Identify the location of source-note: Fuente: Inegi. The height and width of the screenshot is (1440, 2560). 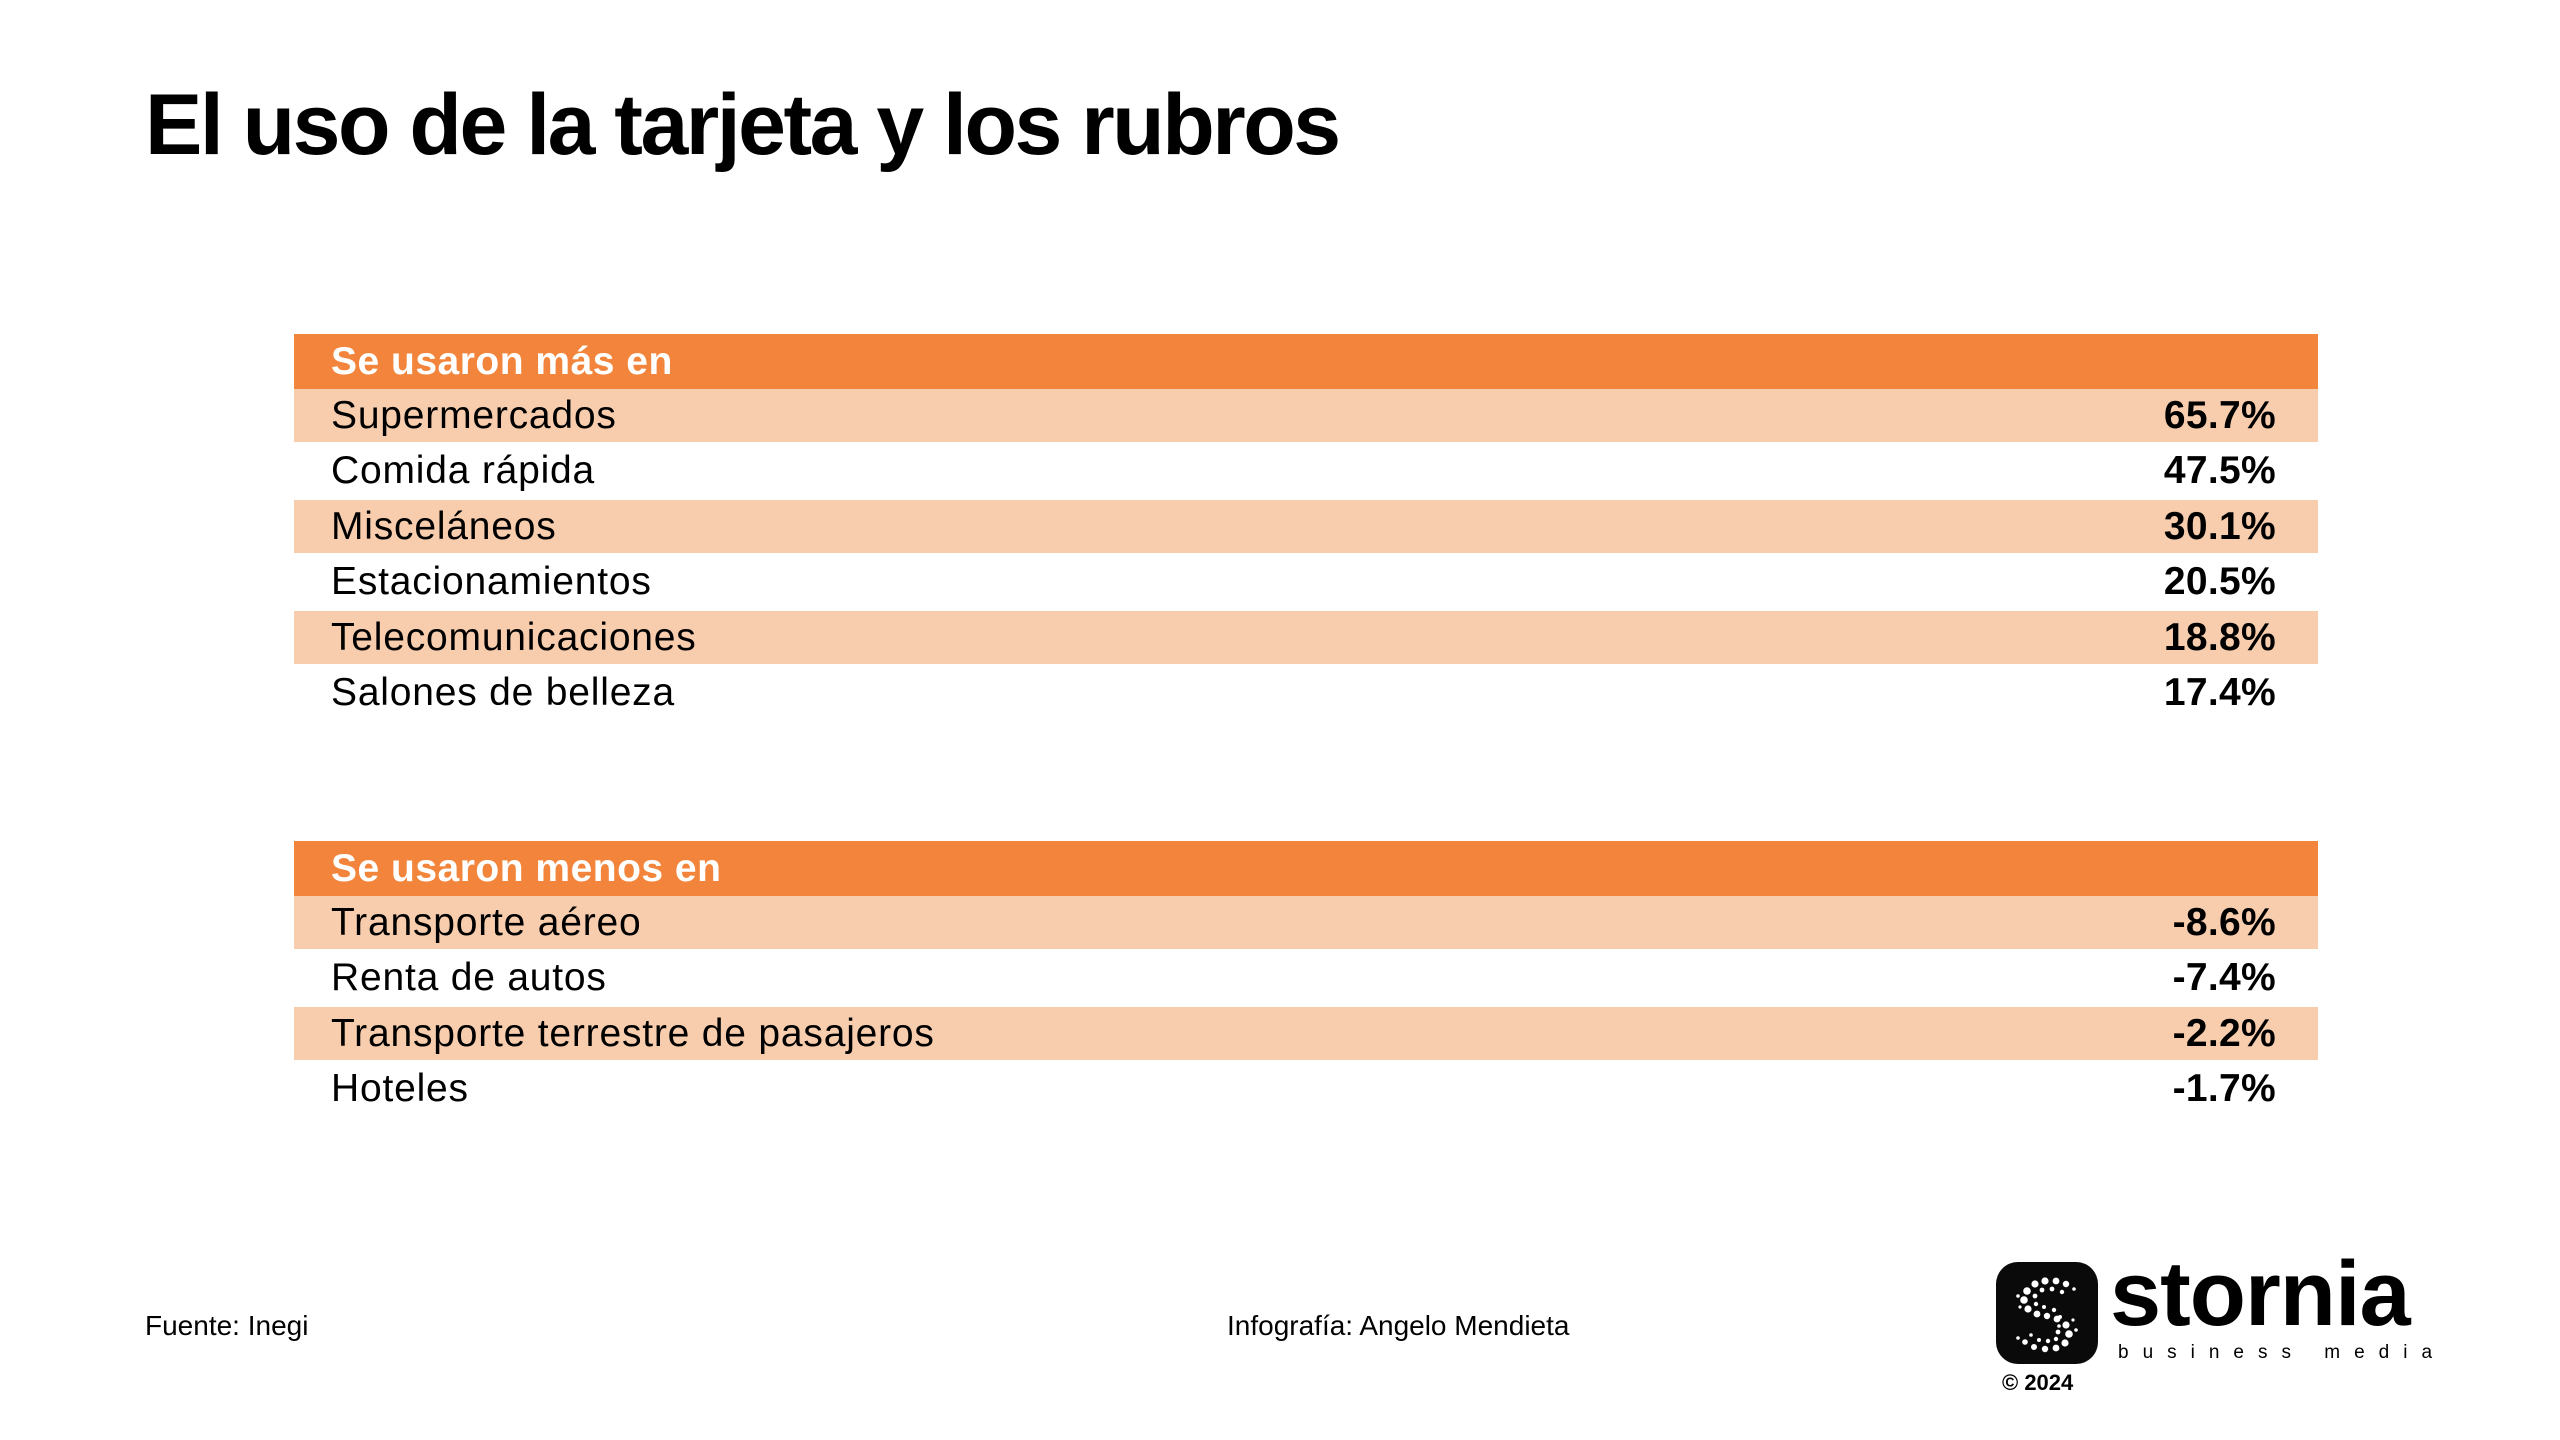
(227, 1325).